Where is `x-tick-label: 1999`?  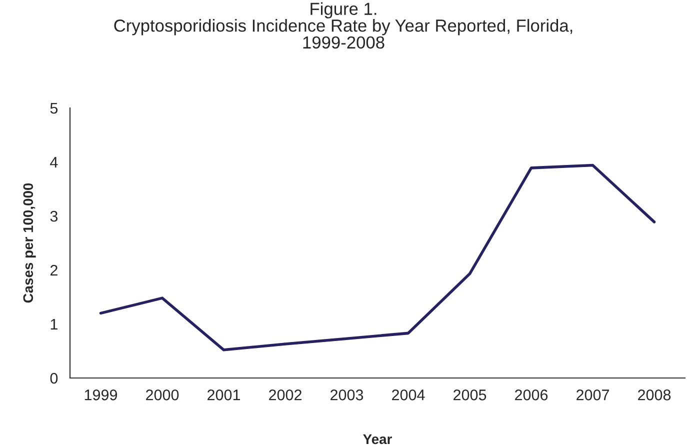 x-tick-label: 1999 is located at coordinates (101, 395).